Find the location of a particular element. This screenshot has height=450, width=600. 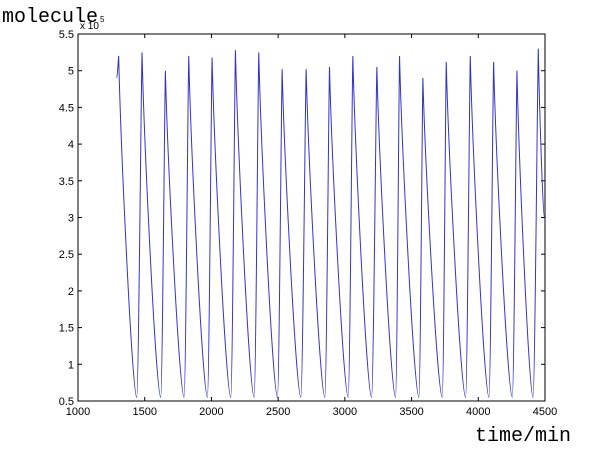

y-tick-label: 2.5 is located at coordinates (66, 255).